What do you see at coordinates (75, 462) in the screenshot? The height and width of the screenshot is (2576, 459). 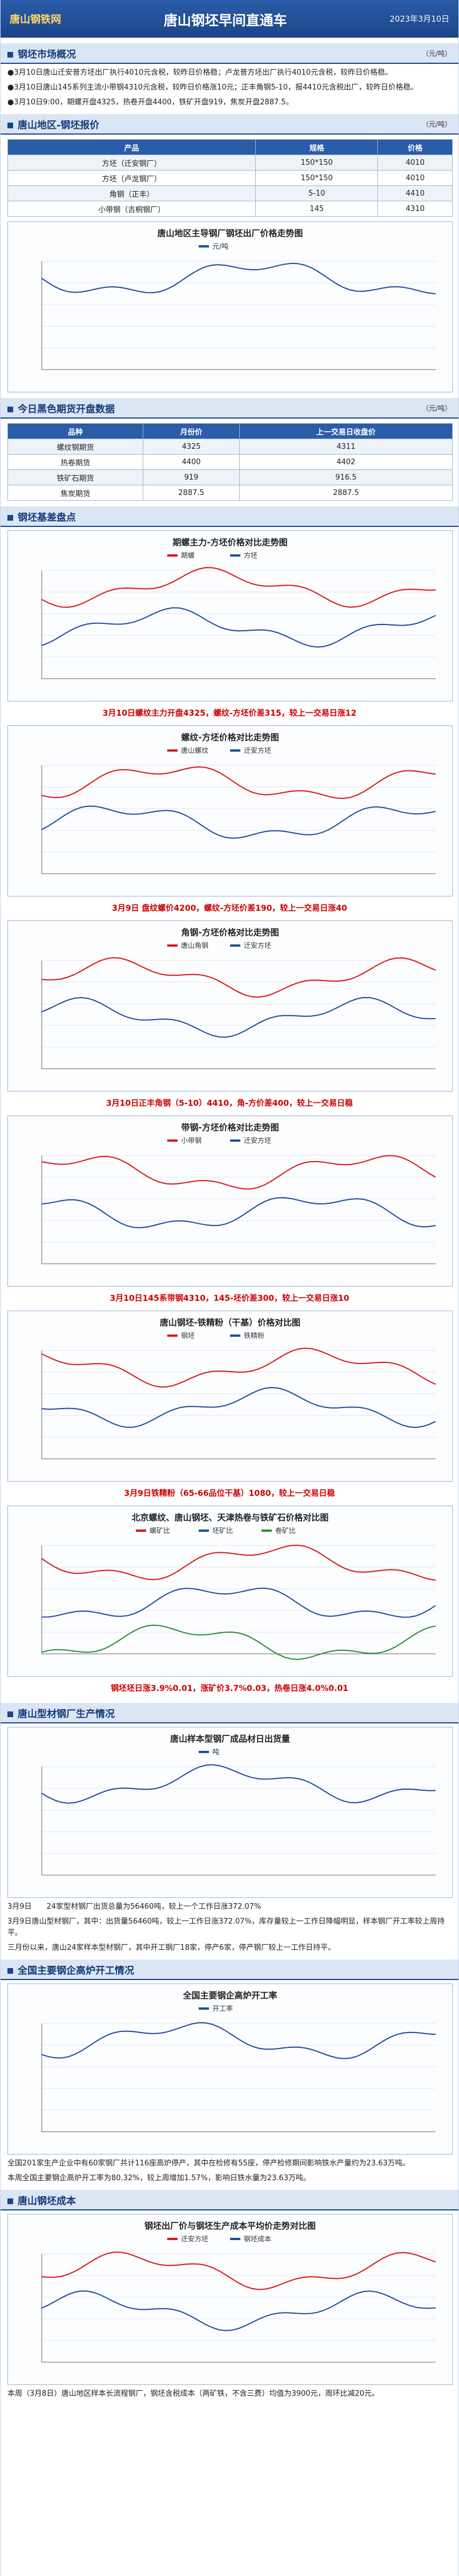 I see `table-cell: 热卷期货` at bounding box center [75, 462].